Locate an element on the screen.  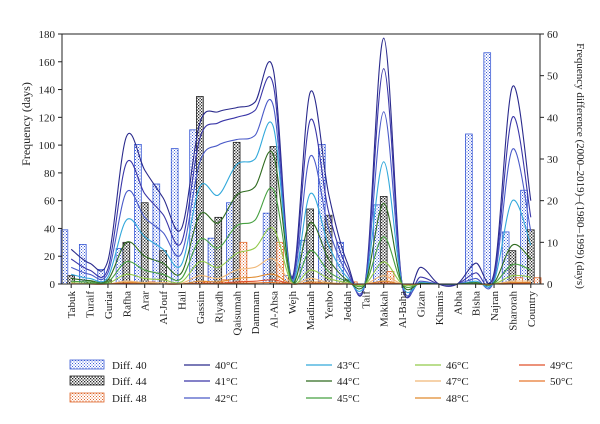
legend-label: 43°C is located at coordinates (348, 366).